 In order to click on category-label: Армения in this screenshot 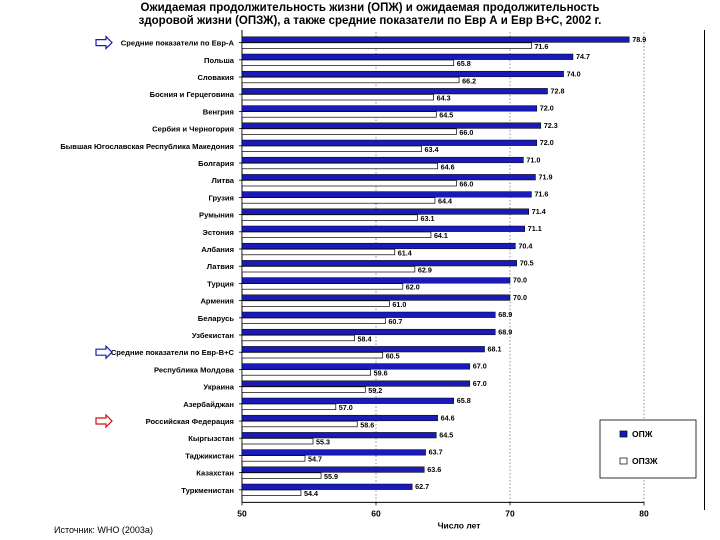, I will do `click(217, 301)`.